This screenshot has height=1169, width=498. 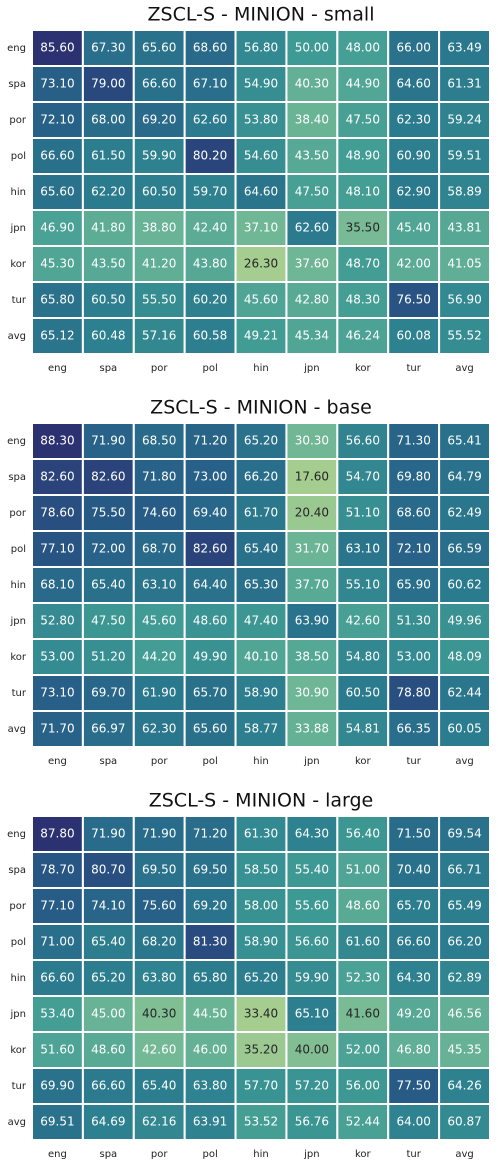 I want to click on cell-label: 65.41, so click(x=464, y=441).